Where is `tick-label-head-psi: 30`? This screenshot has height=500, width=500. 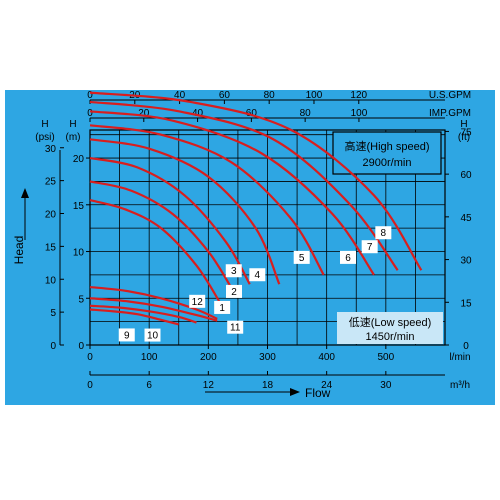
tick-label-head-psi: 30 is located at coordinates (51, 149).